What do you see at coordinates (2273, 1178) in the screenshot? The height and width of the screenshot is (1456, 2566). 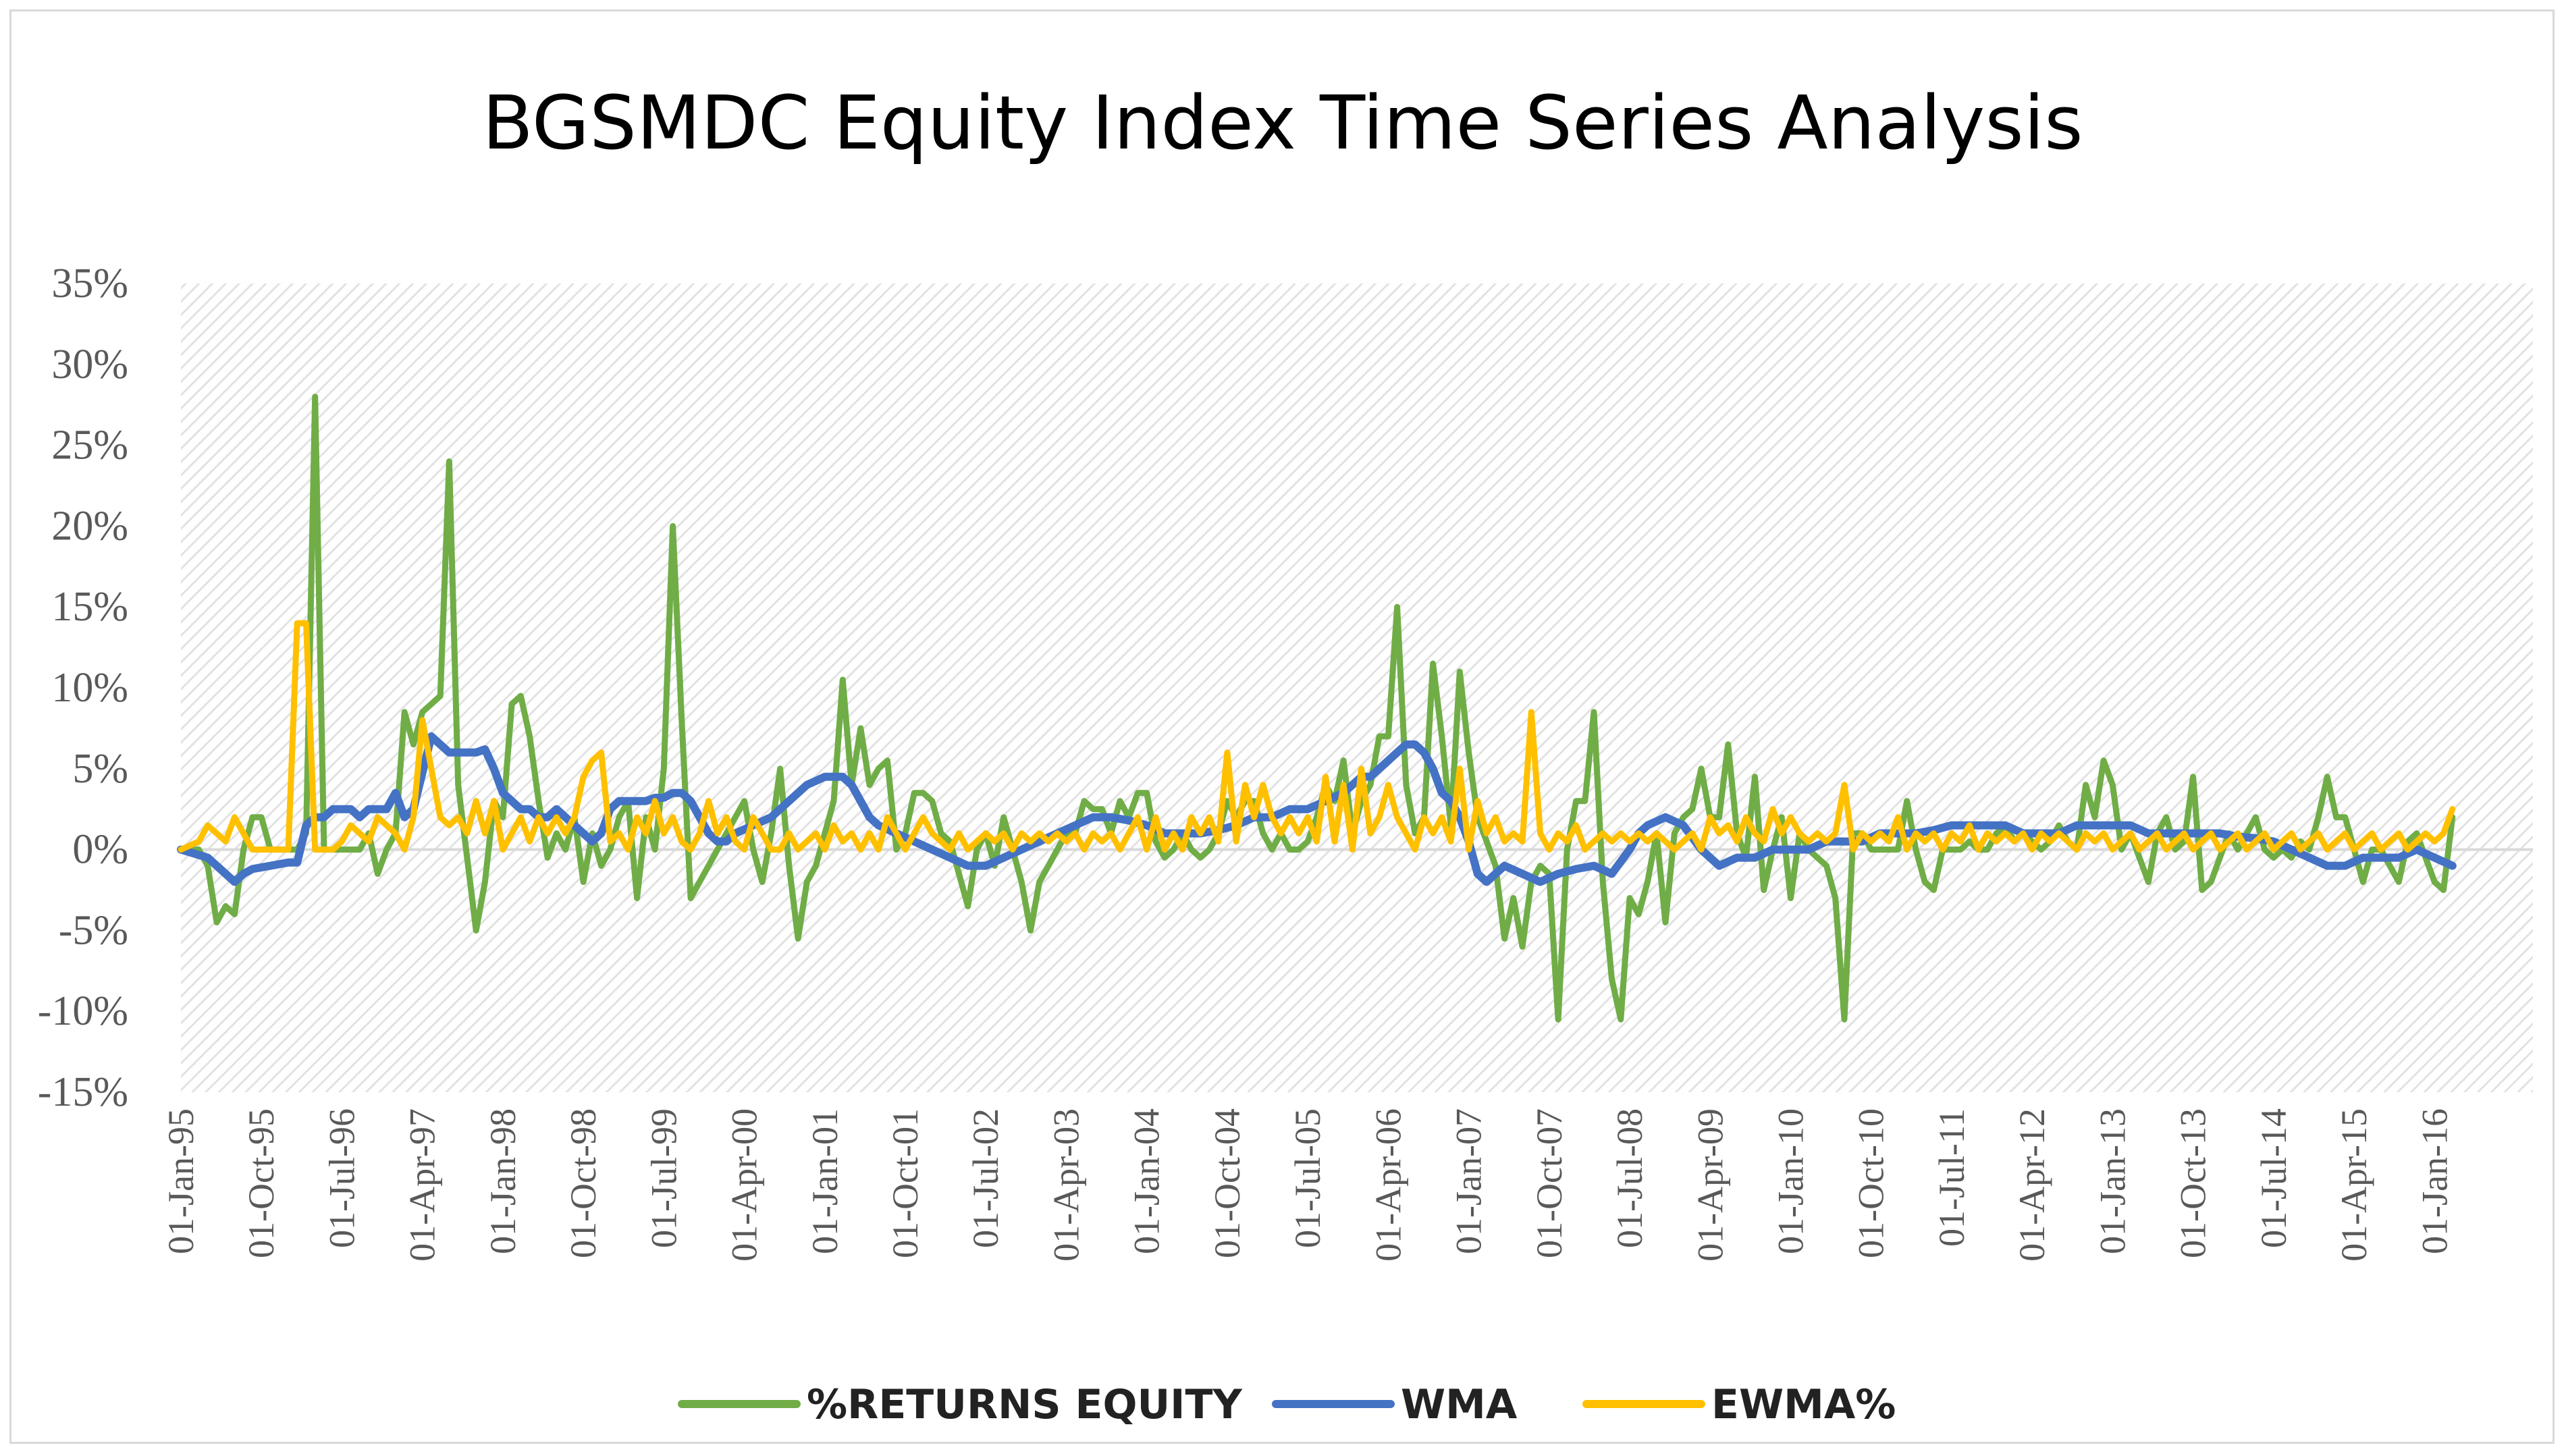 I see `x-tick-label: 01-Jul-14` at bounding box center [2273, 1178].